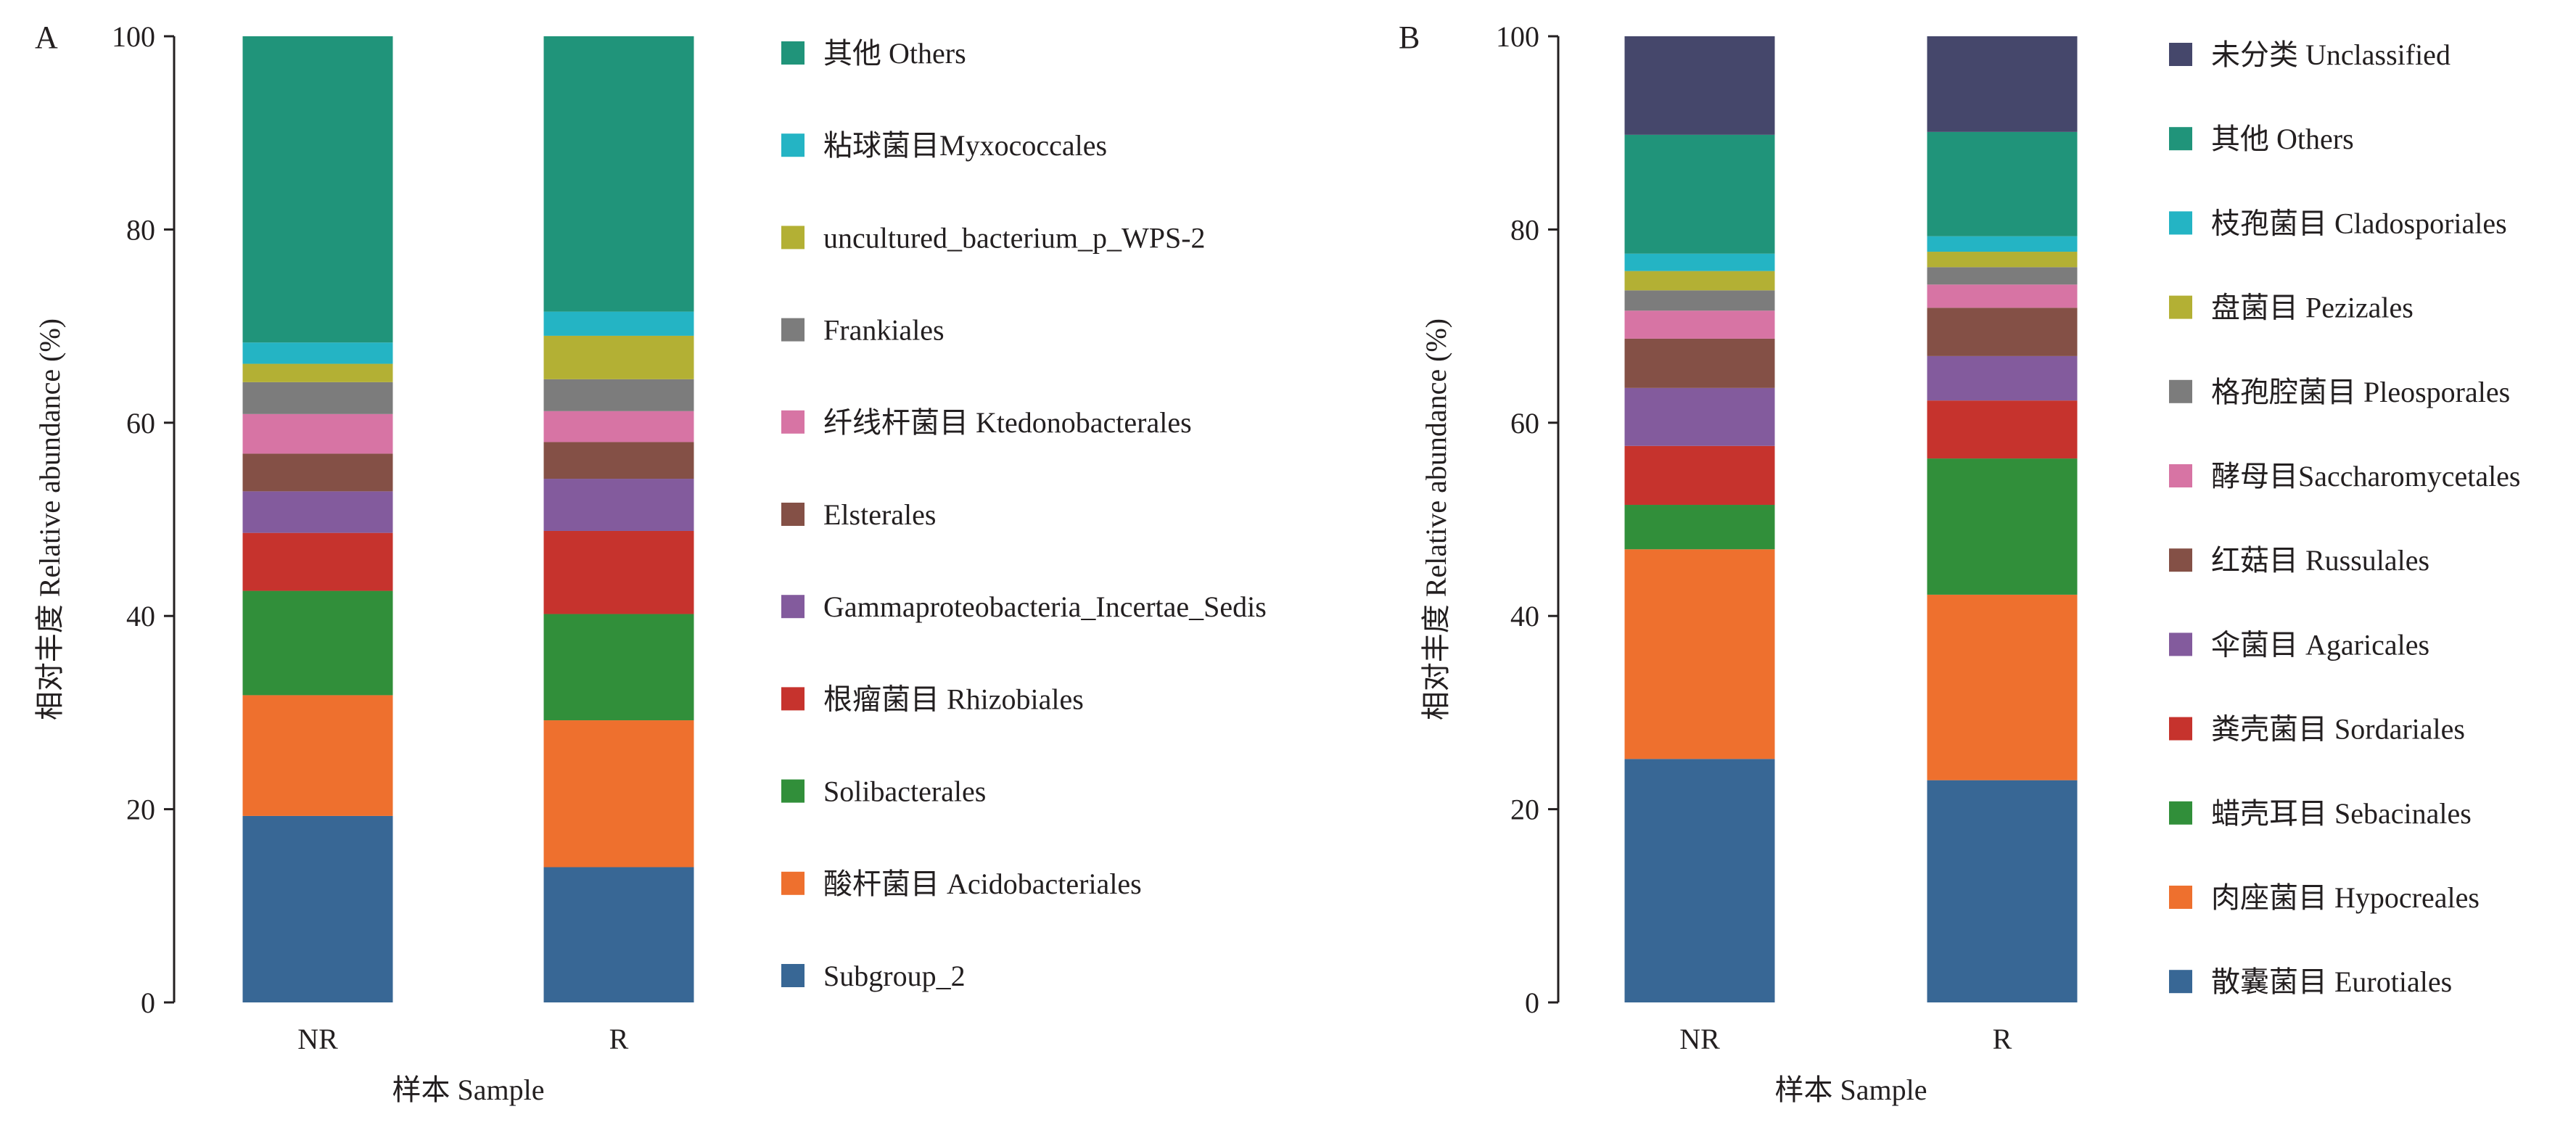 The image size is (2576, 1125). Describe the element at coordinates (884, 330) in the screenshot. I see `legend-label-3: Frankiales` at that location.